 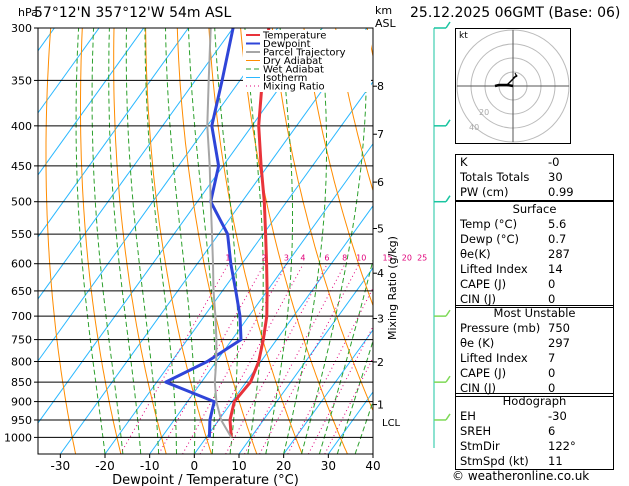 I want to click on legend-entry: Temperature, so click(x=294, y=36).